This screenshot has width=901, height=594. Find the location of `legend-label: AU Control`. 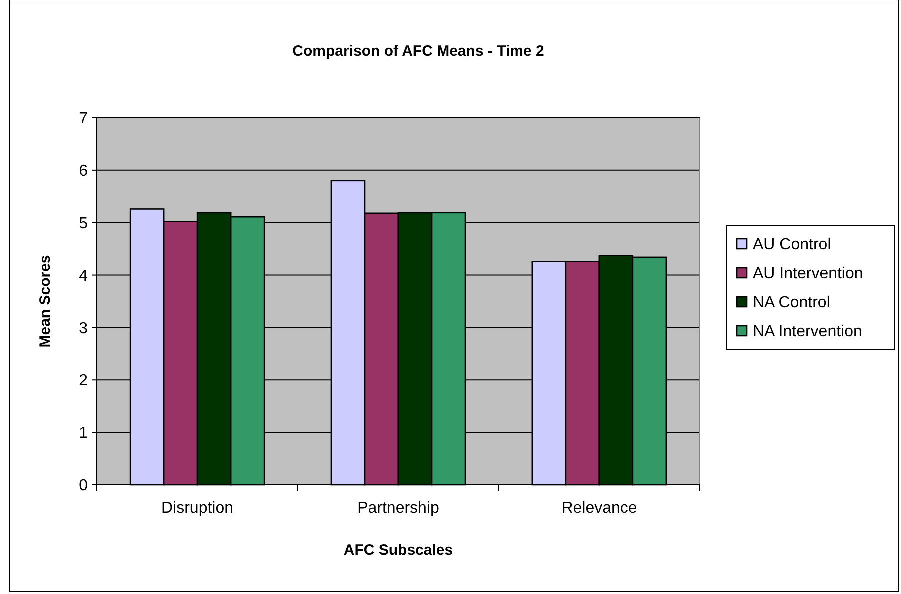

legend-label: AU Control is located at coordinates (792, 245).